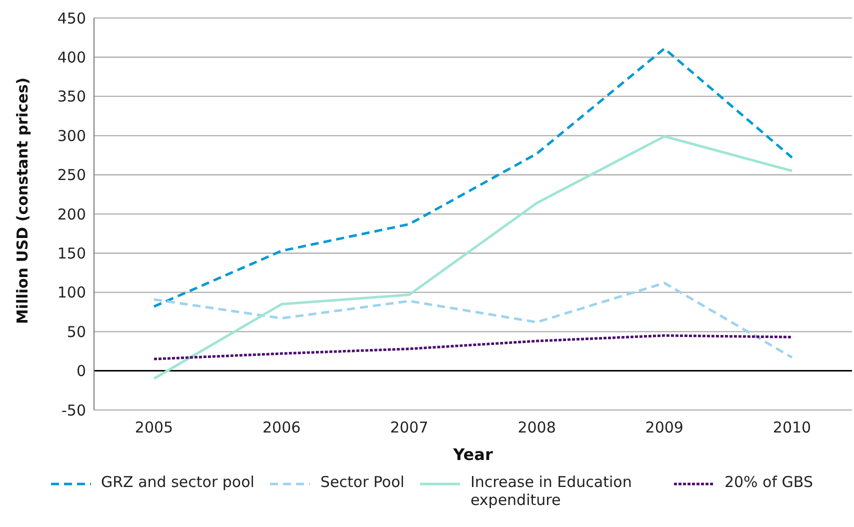  I want to click on y-tick-label: 300, so click(71, 135).